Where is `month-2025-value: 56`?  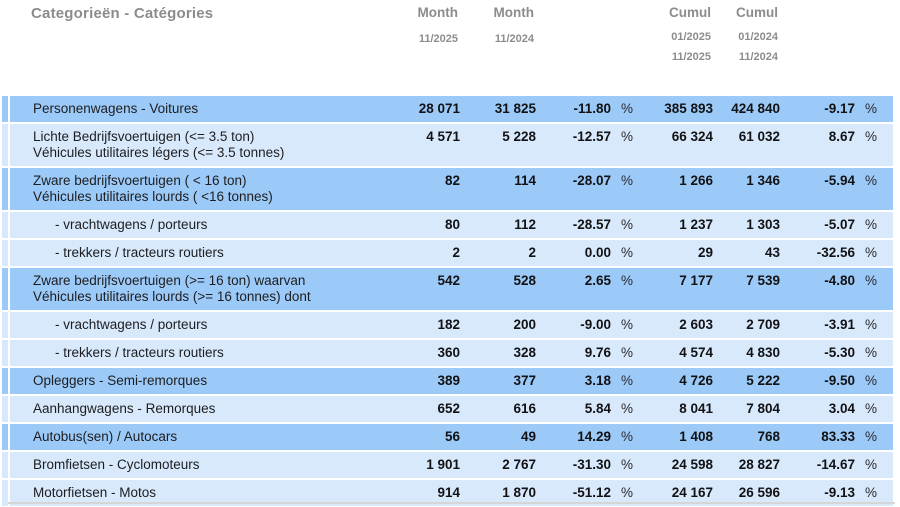 month-2025-value: 56 is located at coordinates (452, 436).